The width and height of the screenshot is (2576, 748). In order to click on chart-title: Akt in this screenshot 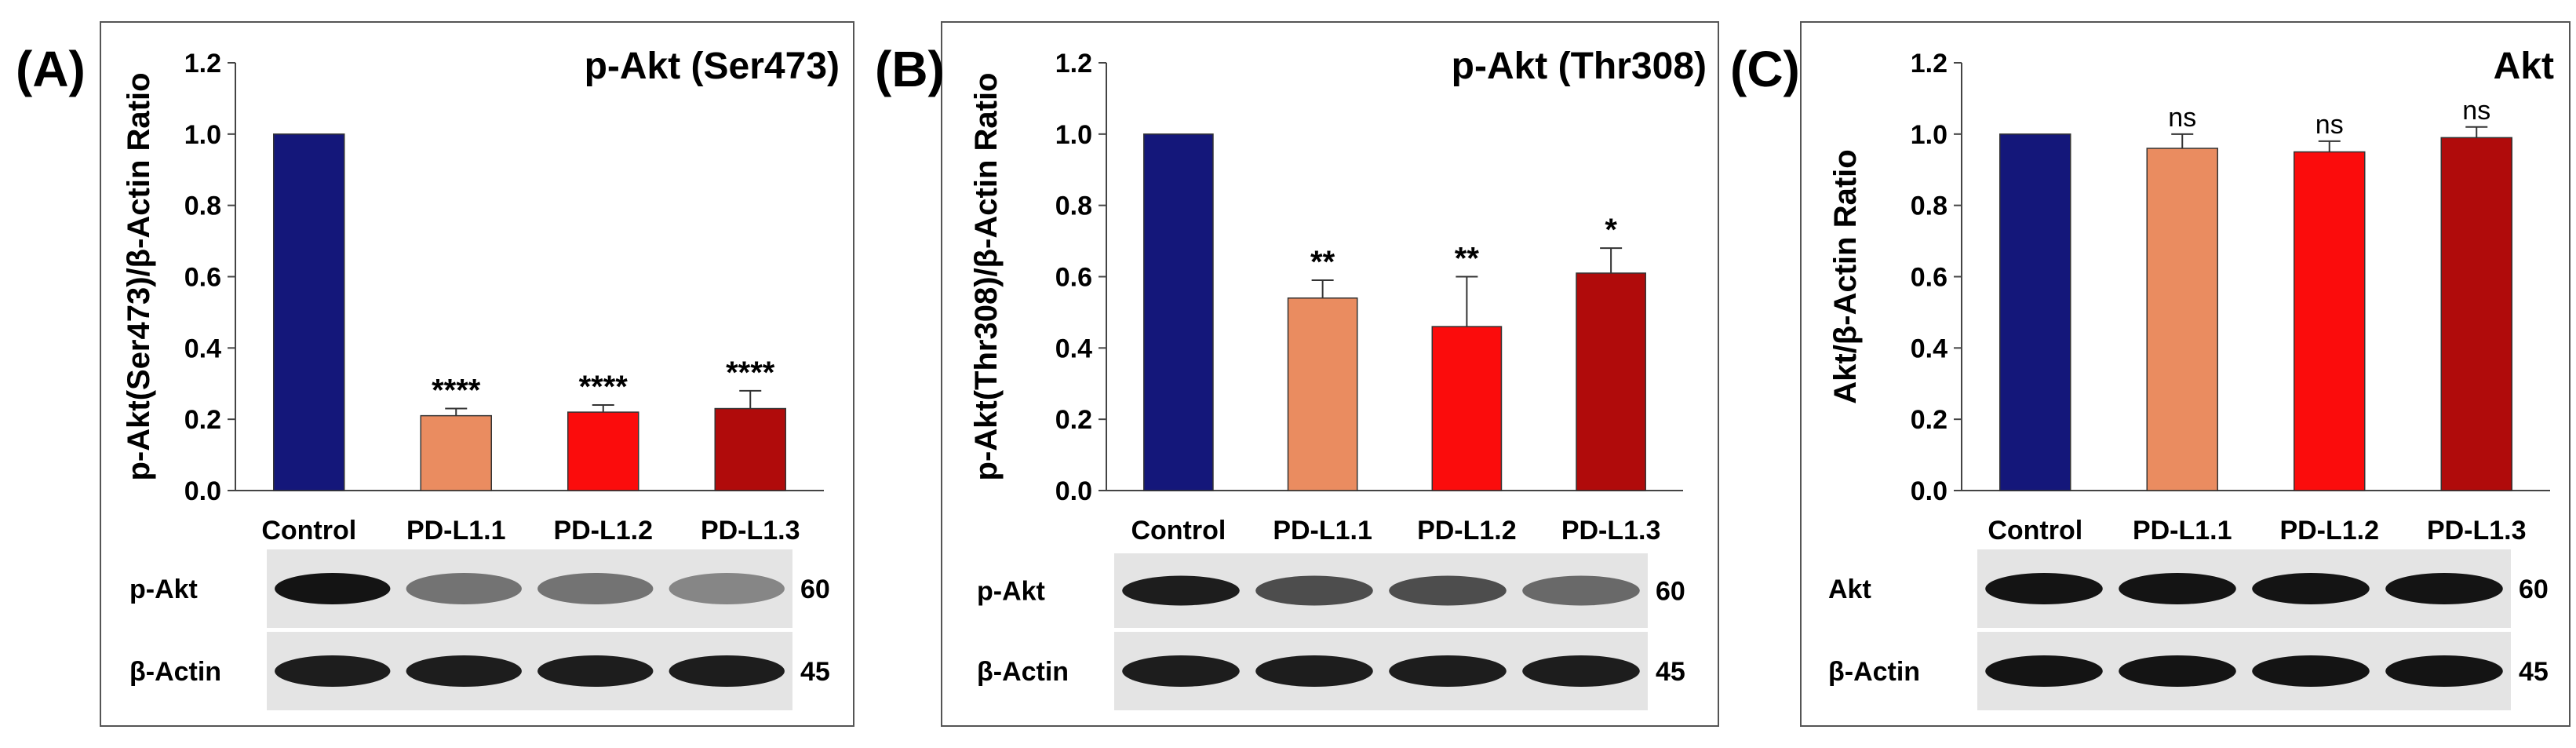, I will do `click(2524, 67)`.